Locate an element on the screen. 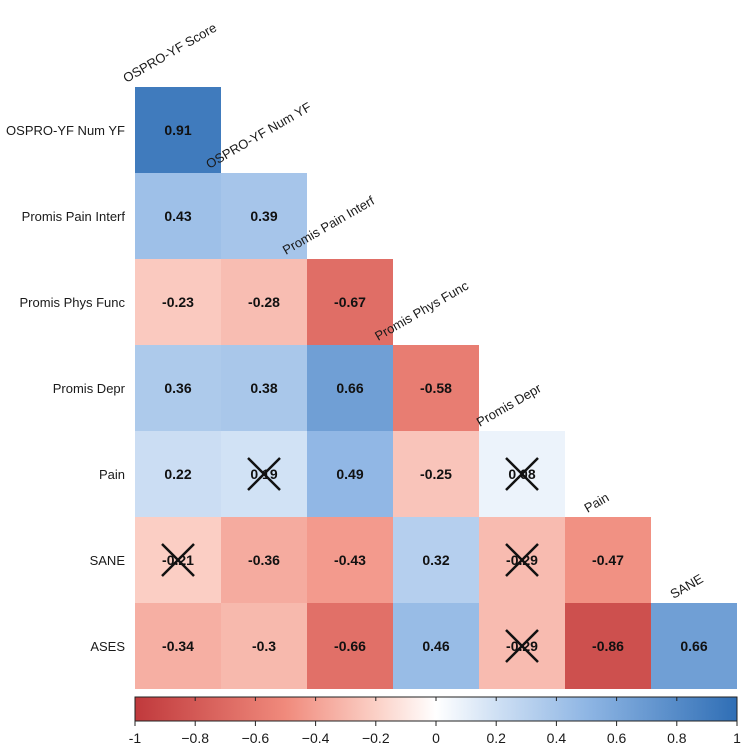 This screenshot has height=754, width=750. cell-value-label: 0.91 is located at coordinates (177, 130).